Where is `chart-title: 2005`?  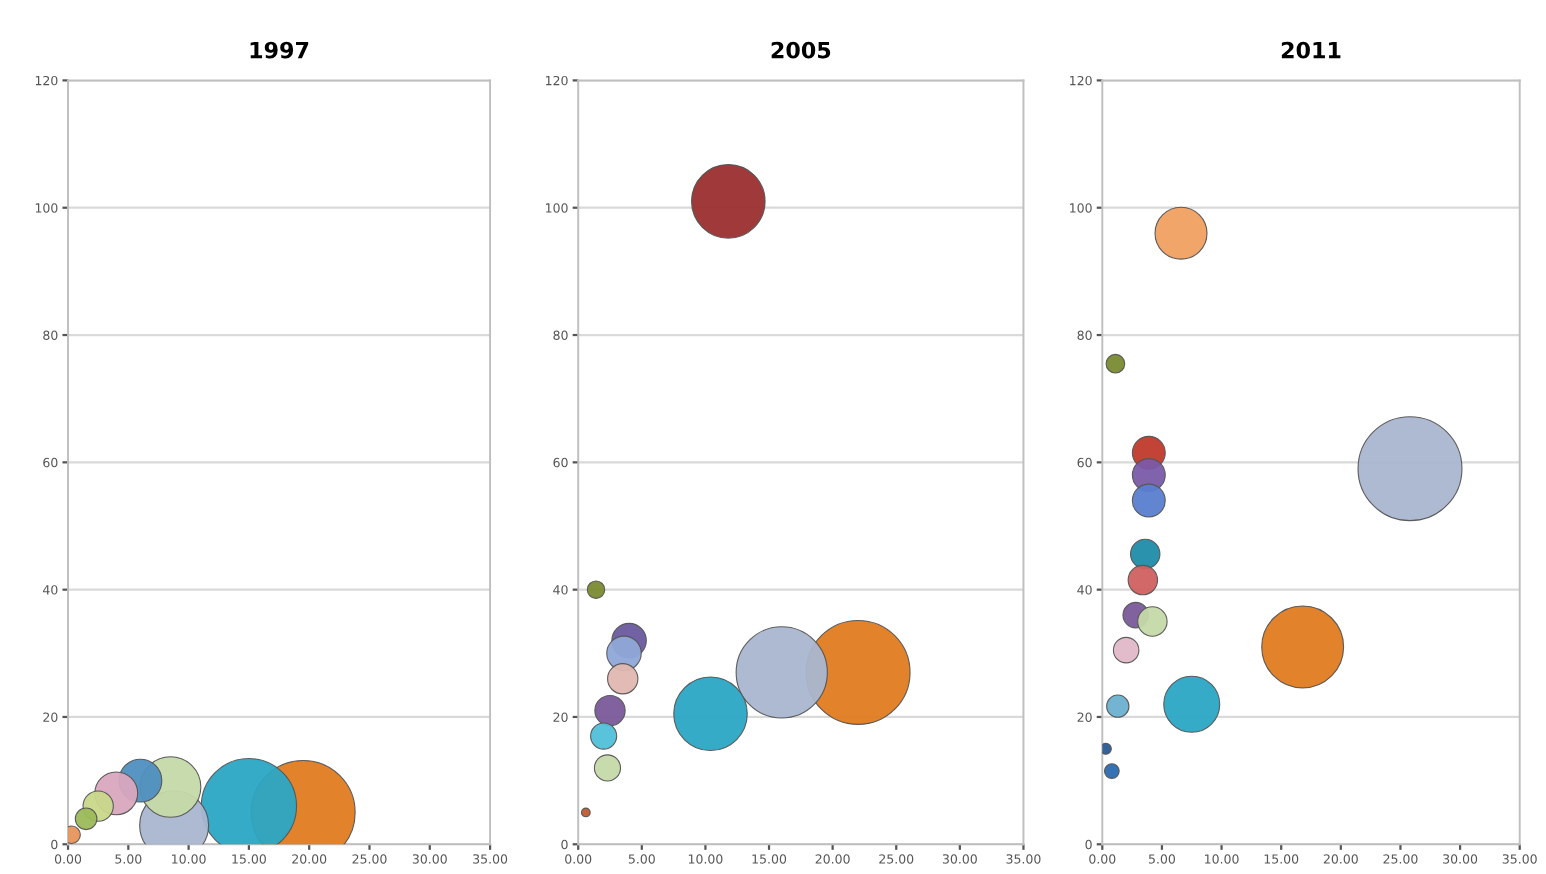 chart-title: 2005 is located at coordinates (801, 50).